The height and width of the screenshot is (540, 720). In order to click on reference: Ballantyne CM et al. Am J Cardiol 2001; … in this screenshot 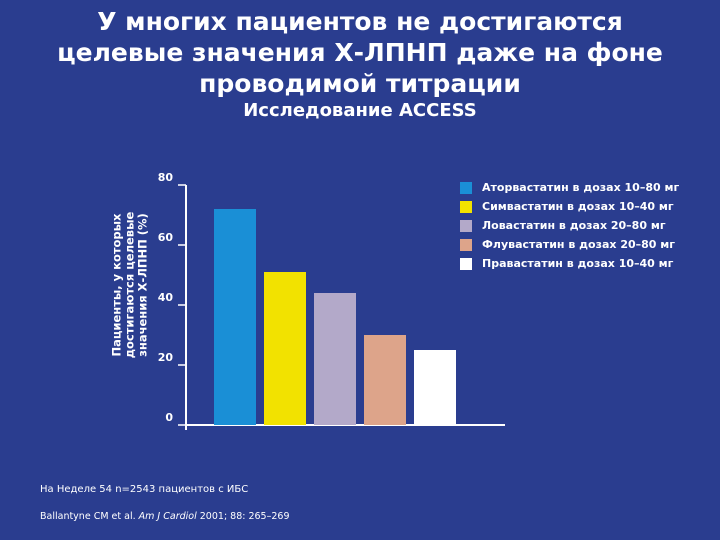, I will do `click(165, 516)`.